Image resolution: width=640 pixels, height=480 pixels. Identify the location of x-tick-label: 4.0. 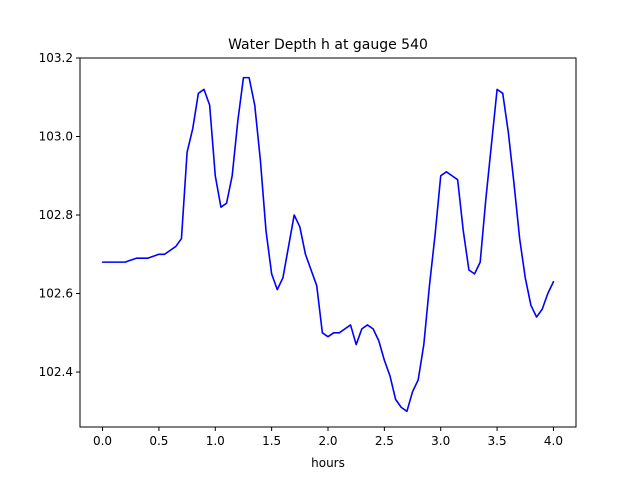
(553, 441).